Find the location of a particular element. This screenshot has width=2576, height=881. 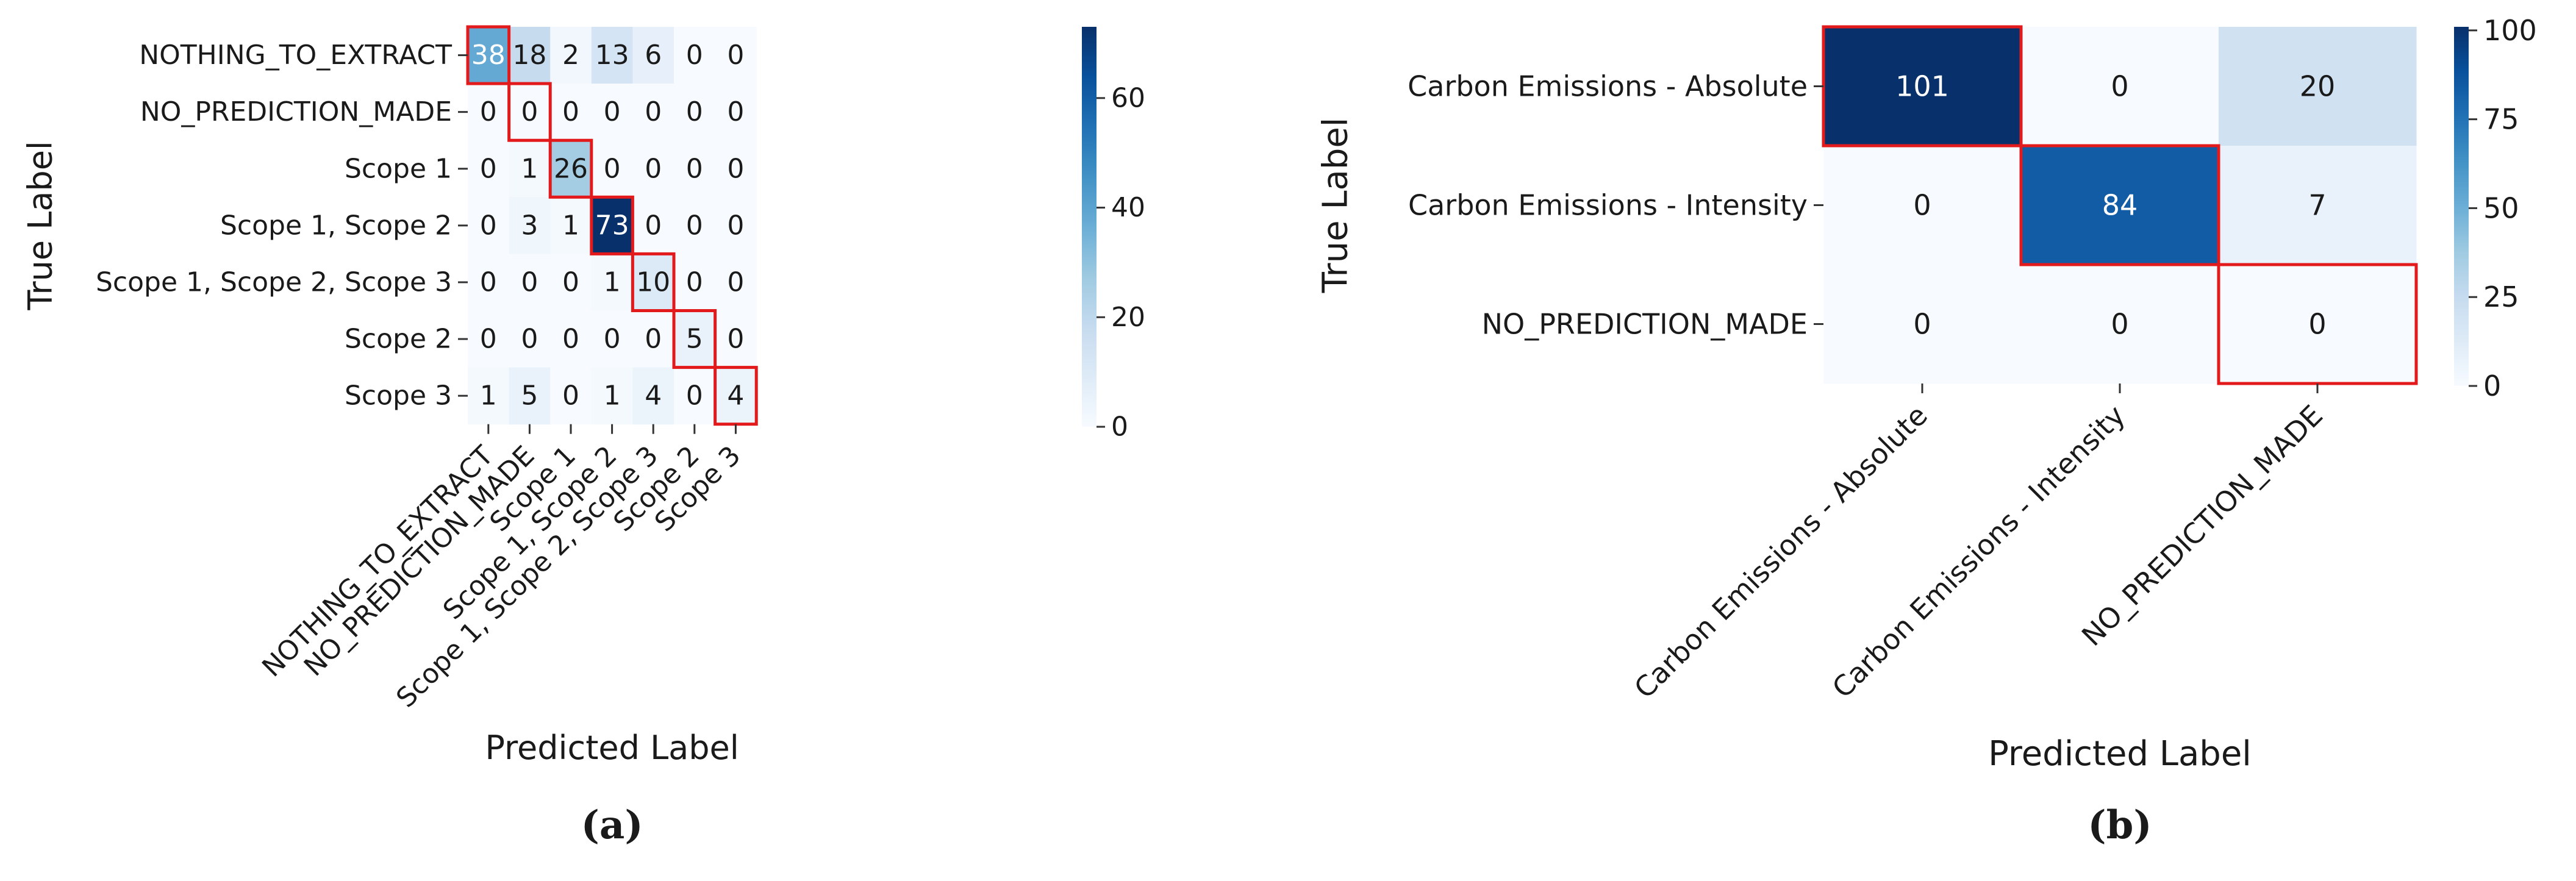

cell-value-label: 10 is located at coordinates (653, 282).